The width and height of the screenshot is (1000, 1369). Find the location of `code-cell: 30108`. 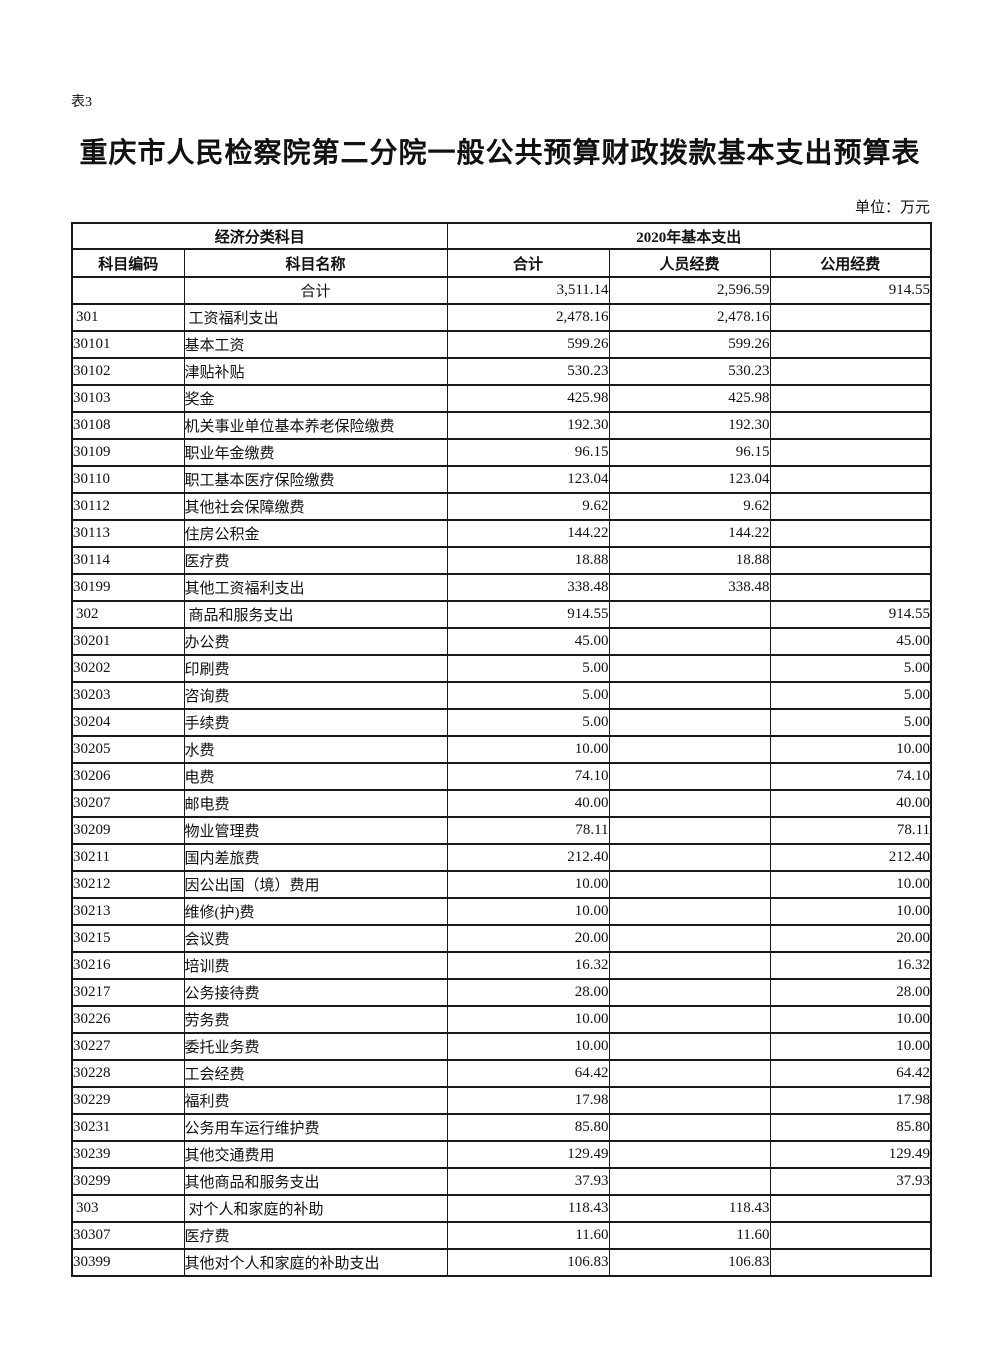

code-cell: 30108 is located at coordinates (128, 425).